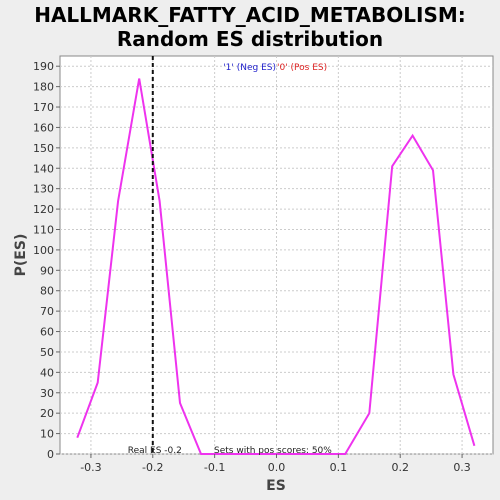  What do you see at coordinates (43, 87) in the screenshot?
I see `y-tick-label: 180` at bounding box center [43, 87].